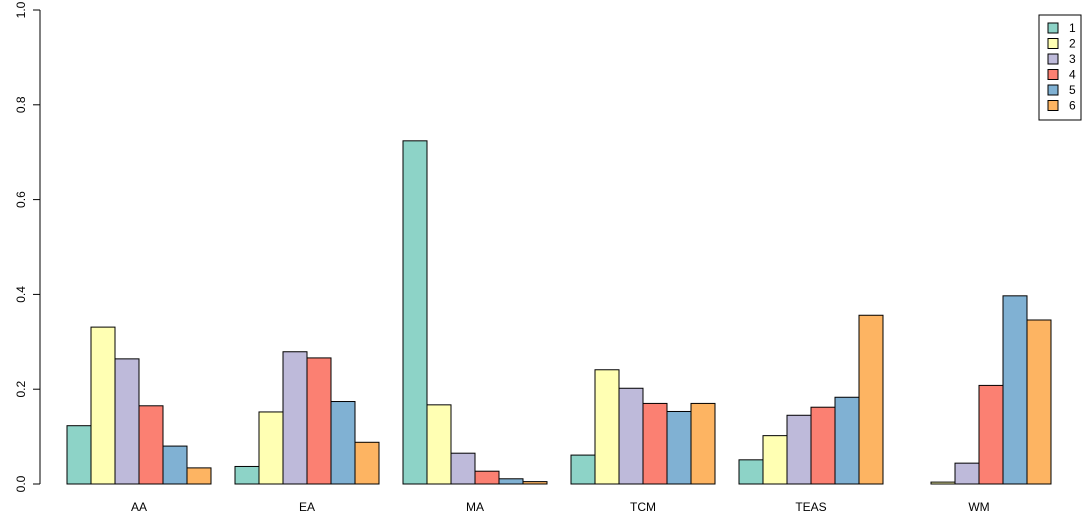  What do you see at coordinates (1072, 44) in the screenshot?
I see `legend-label-2: 2` at bounding box center [1072, 44].